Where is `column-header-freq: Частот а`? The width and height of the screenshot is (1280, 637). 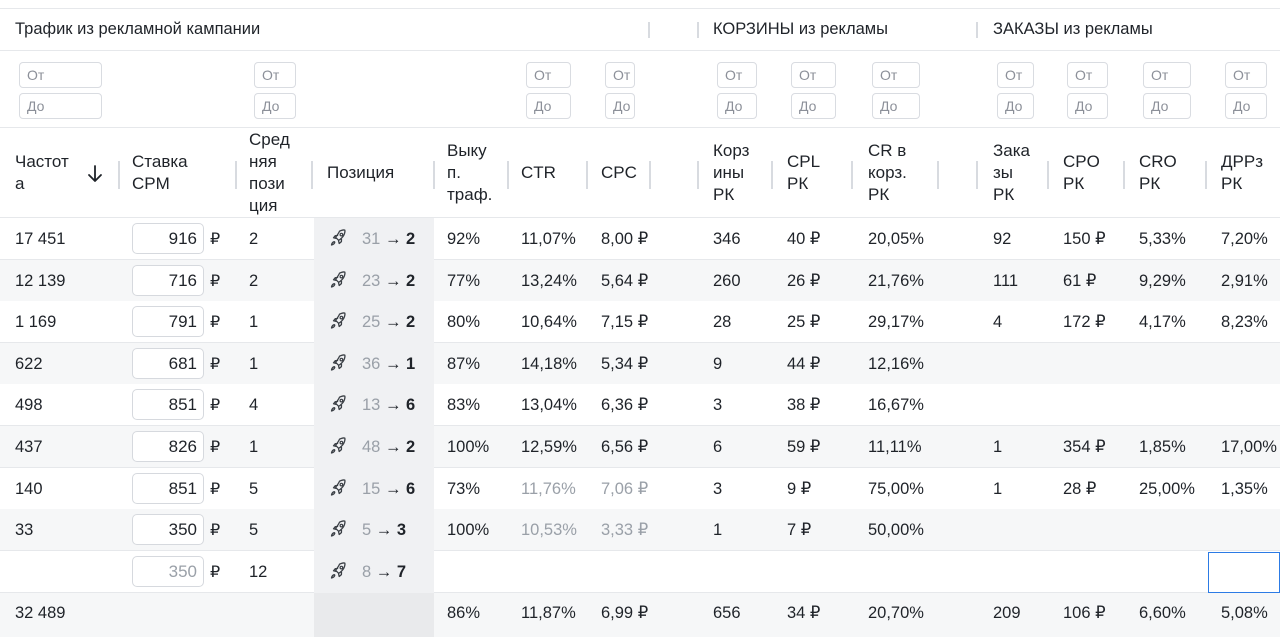
column-header-freq: Частот а is located at coordinates (42, 173).